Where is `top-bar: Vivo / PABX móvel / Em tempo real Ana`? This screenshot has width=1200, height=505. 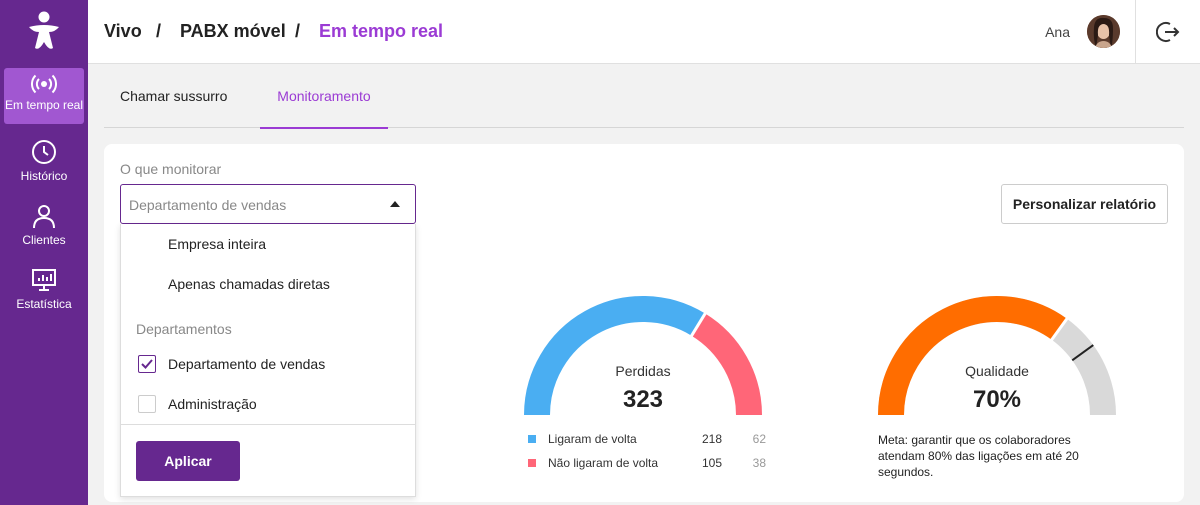 top-bar: Vivo / PABX móvel / Em tempo real Ana is located at coordinates (644, 32).